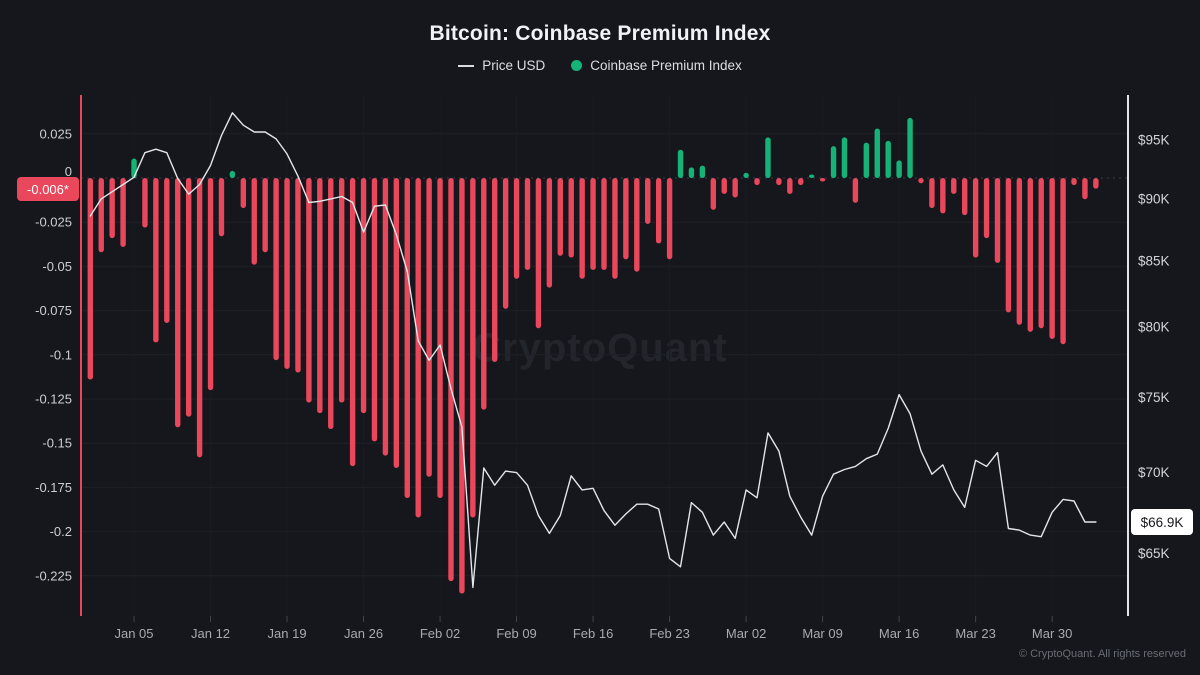  Describe the element at coordinates (1154, 397) in the screenshot. I see `right-axis-tick-label: $75K` at that location.